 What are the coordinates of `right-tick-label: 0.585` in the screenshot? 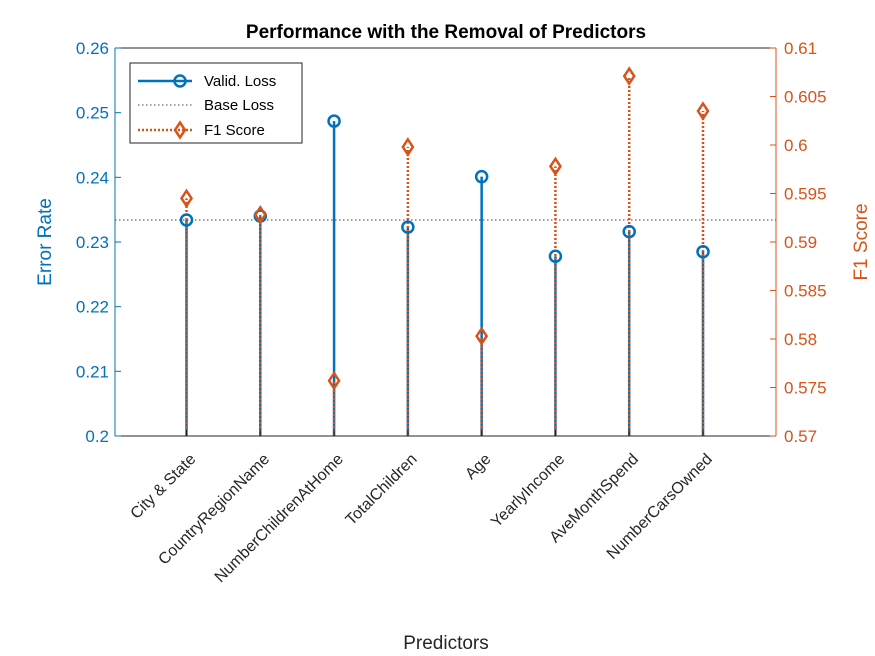 It's located at (805, 291).